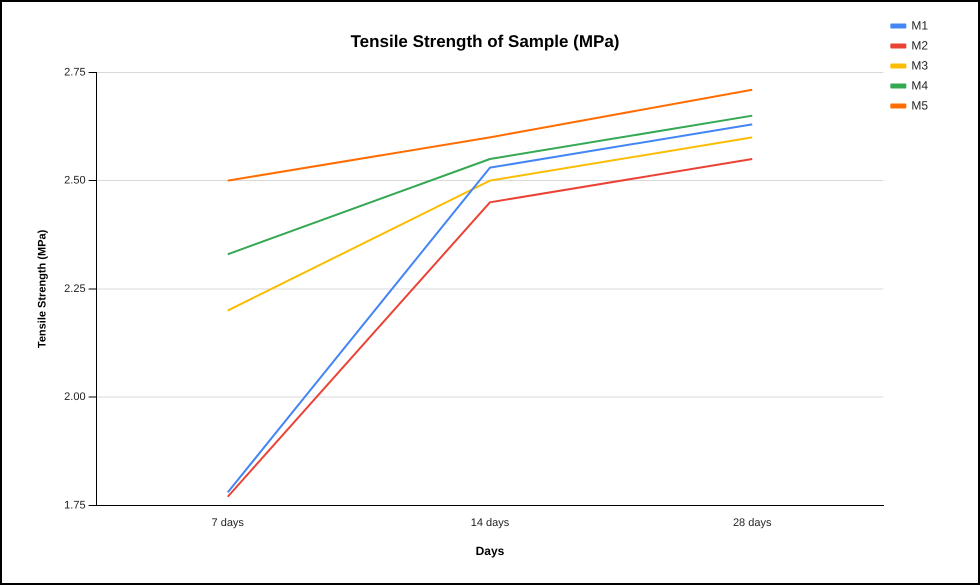 This screenshot has height=585, width=980. Describe the element at coordinates (75, 72) in the screenshot. I see `y-tick-label: 2.75` at that location.